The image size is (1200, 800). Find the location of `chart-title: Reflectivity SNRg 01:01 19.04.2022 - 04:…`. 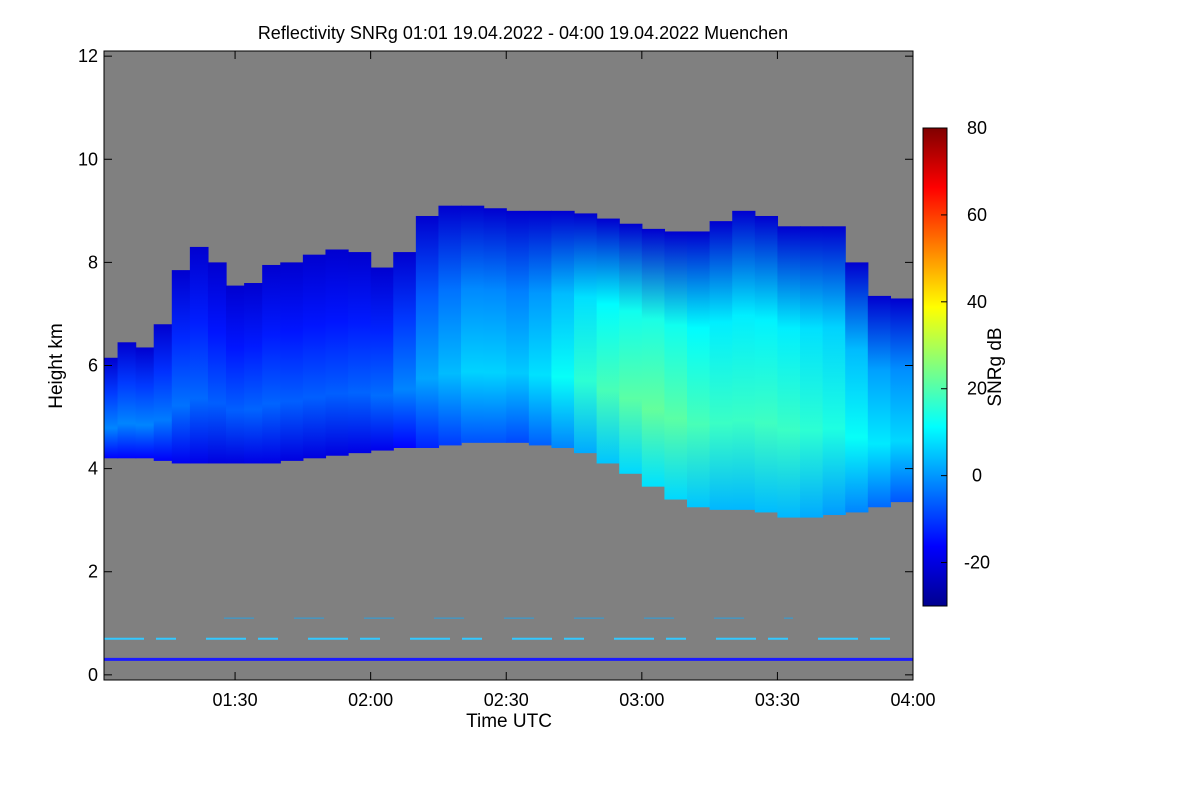

chart-title: Reflectivity SNRg 01:01 19.04.2022 - 04:… is located at coordinates (523, 33).